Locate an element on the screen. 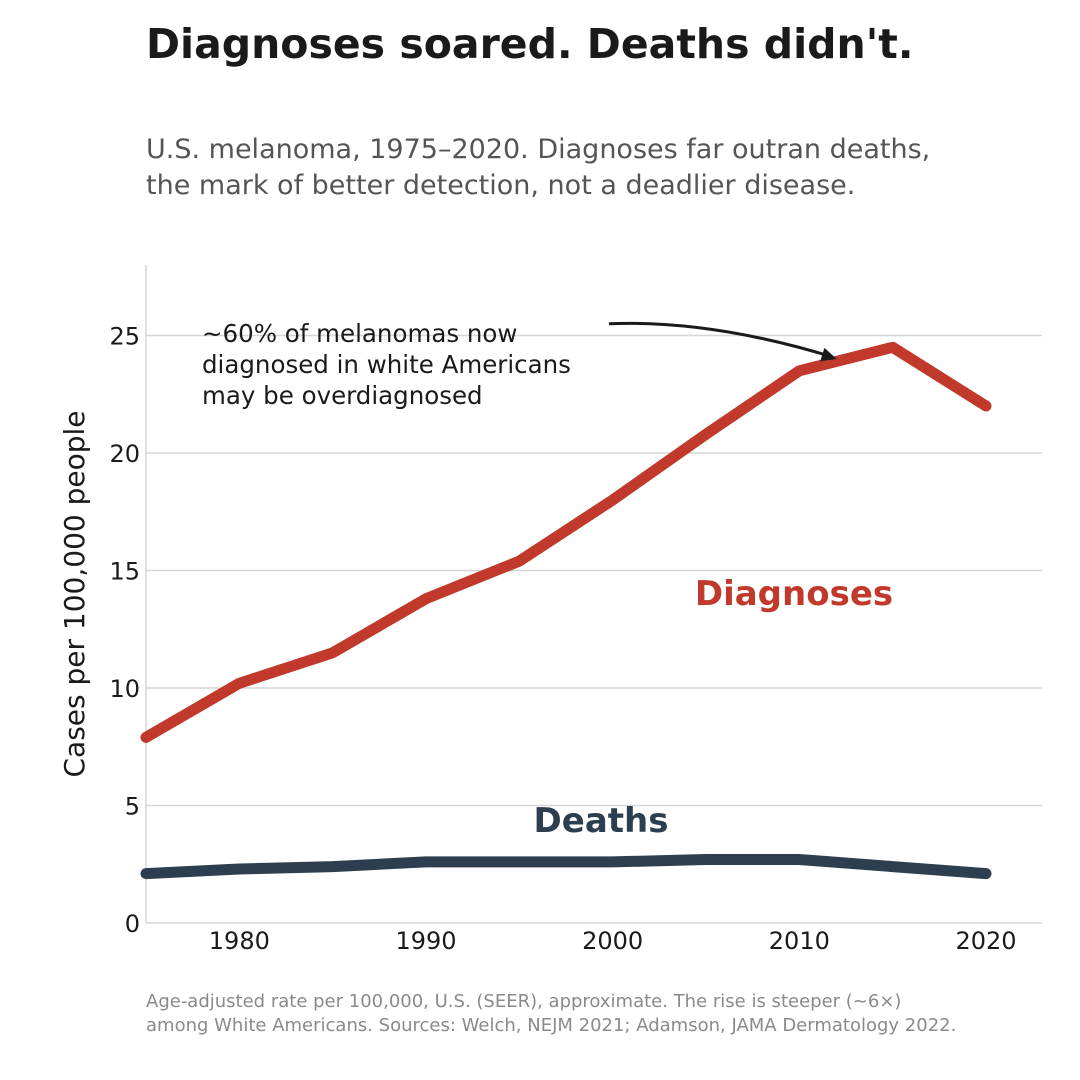  annotation-arrowhead is located at coordinates (828, 354).